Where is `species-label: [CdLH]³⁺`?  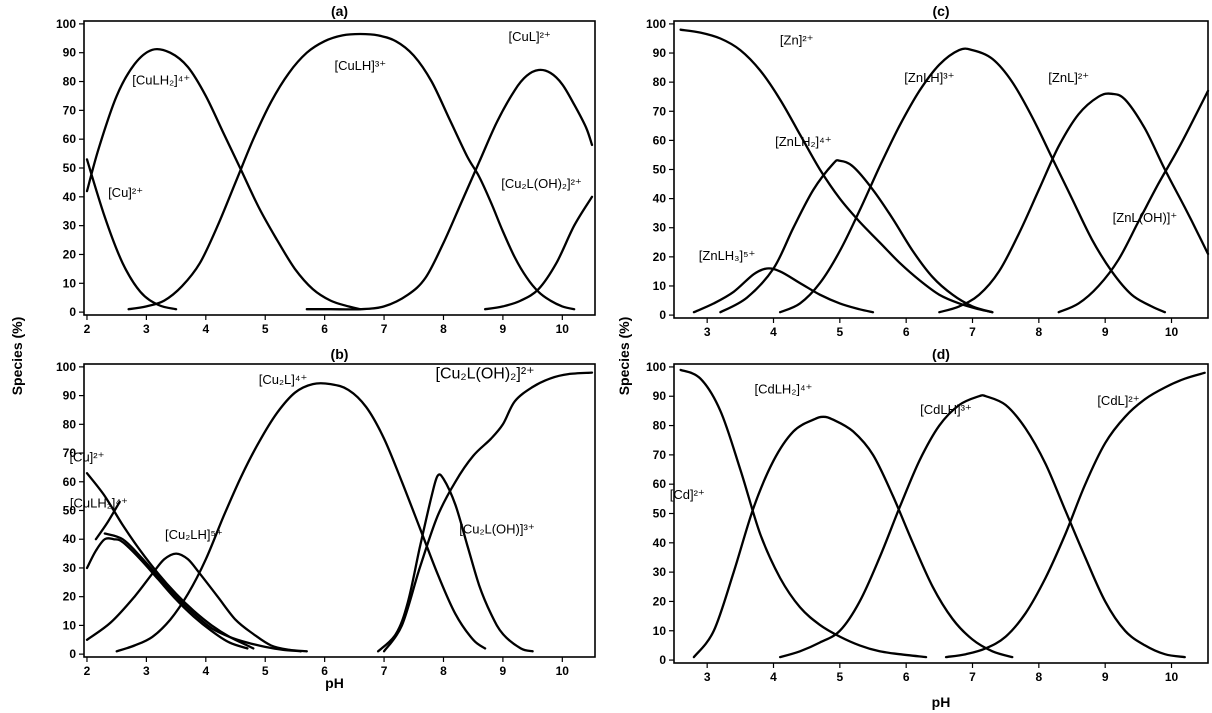 species-label: [CdLH]³⁺ is located at coordinates (946, 409).